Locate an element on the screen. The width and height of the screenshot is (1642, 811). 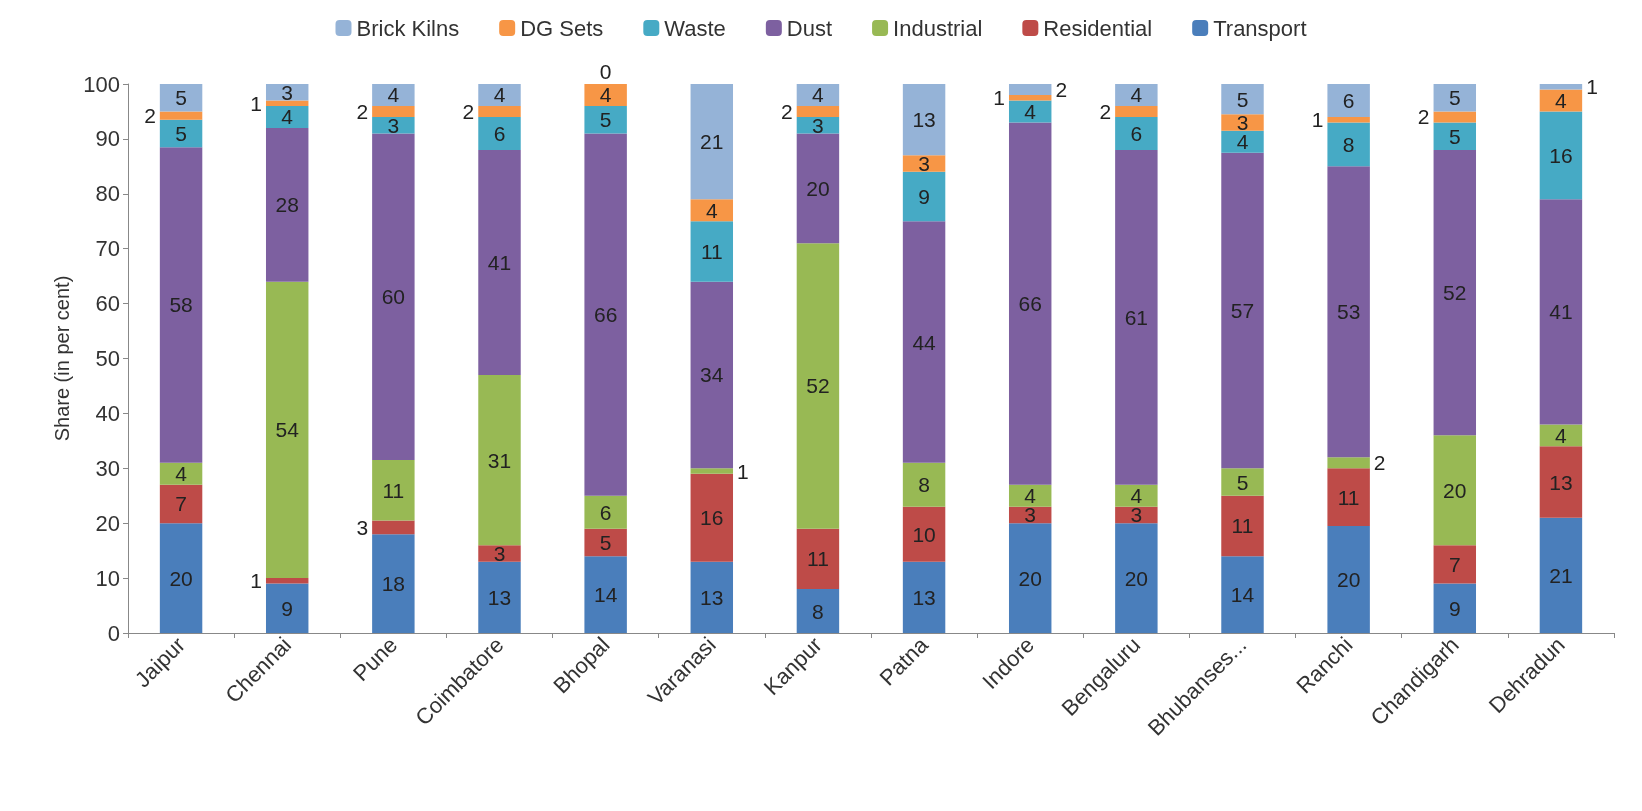
data-label: 34 is located at coordinates (712, 375).